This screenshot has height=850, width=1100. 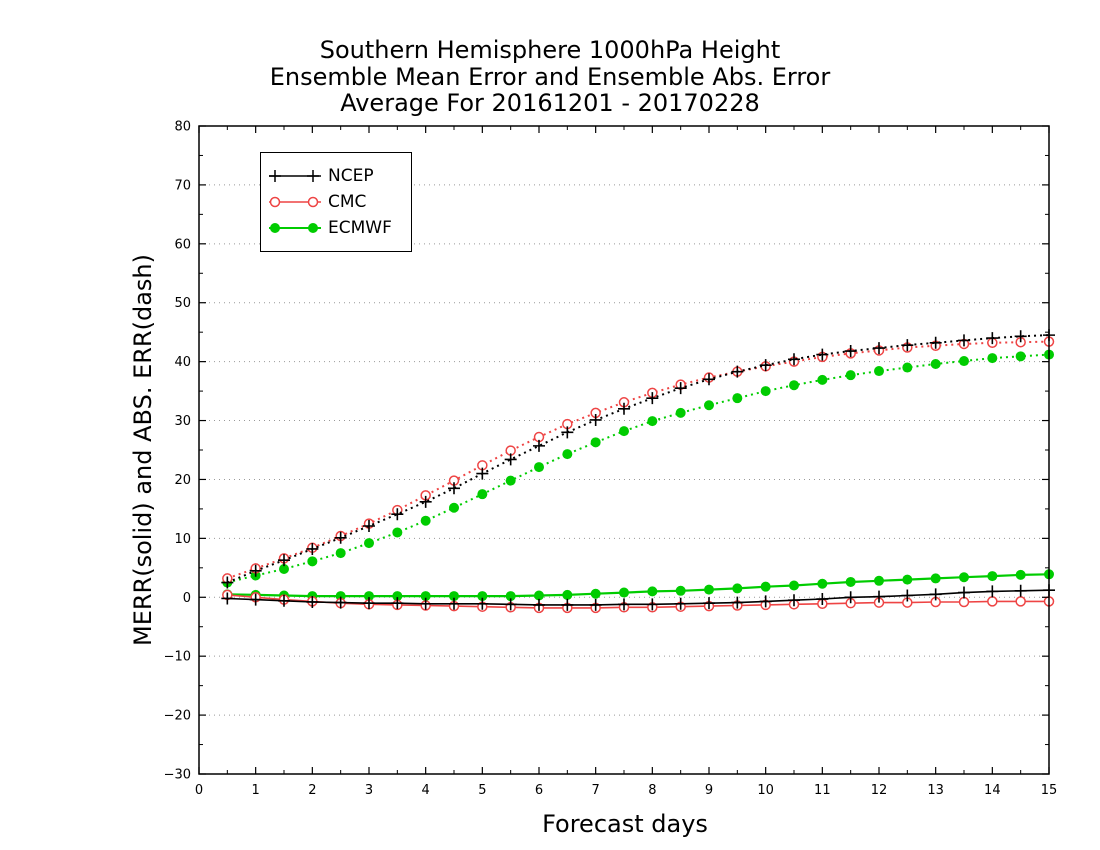 I want to click on y-tick-label: 80, so click(x=182, y=127).